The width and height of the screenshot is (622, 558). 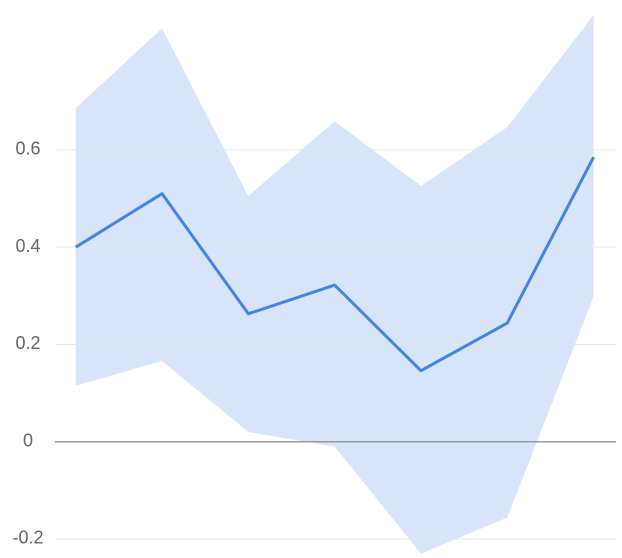 I want to click on y-tick-label: 0.4, so click(x=27, y=246).